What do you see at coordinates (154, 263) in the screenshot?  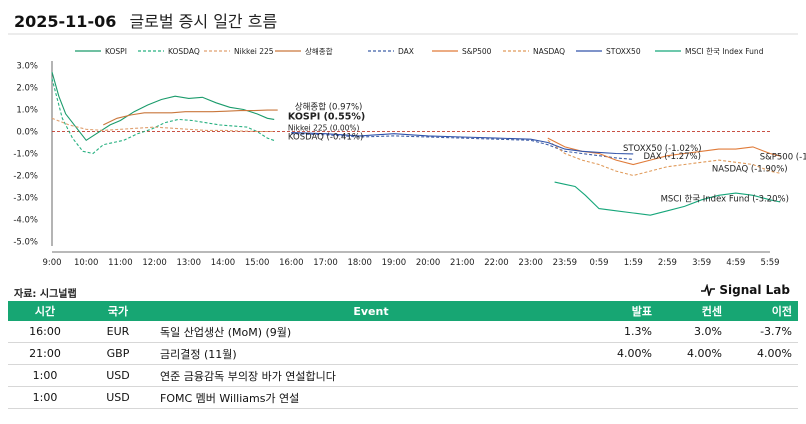 I see `x-tick-label: 12:00` at bounding box center [154, 263].